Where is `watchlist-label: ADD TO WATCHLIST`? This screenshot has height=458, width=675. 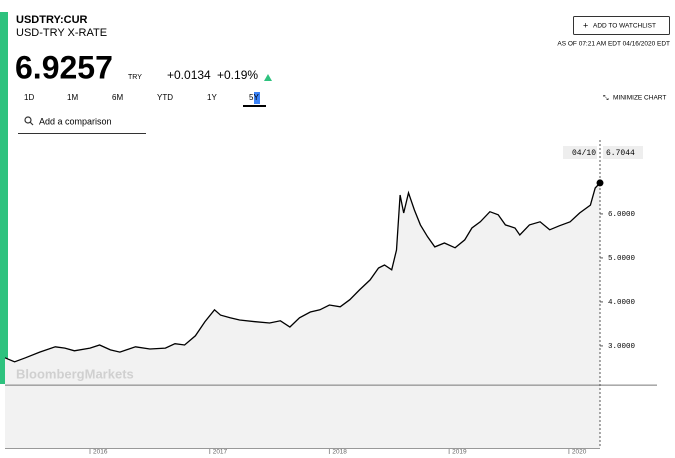 watchlist-label: ADD TO WATCHLIST is located at coordinates (624, 26).